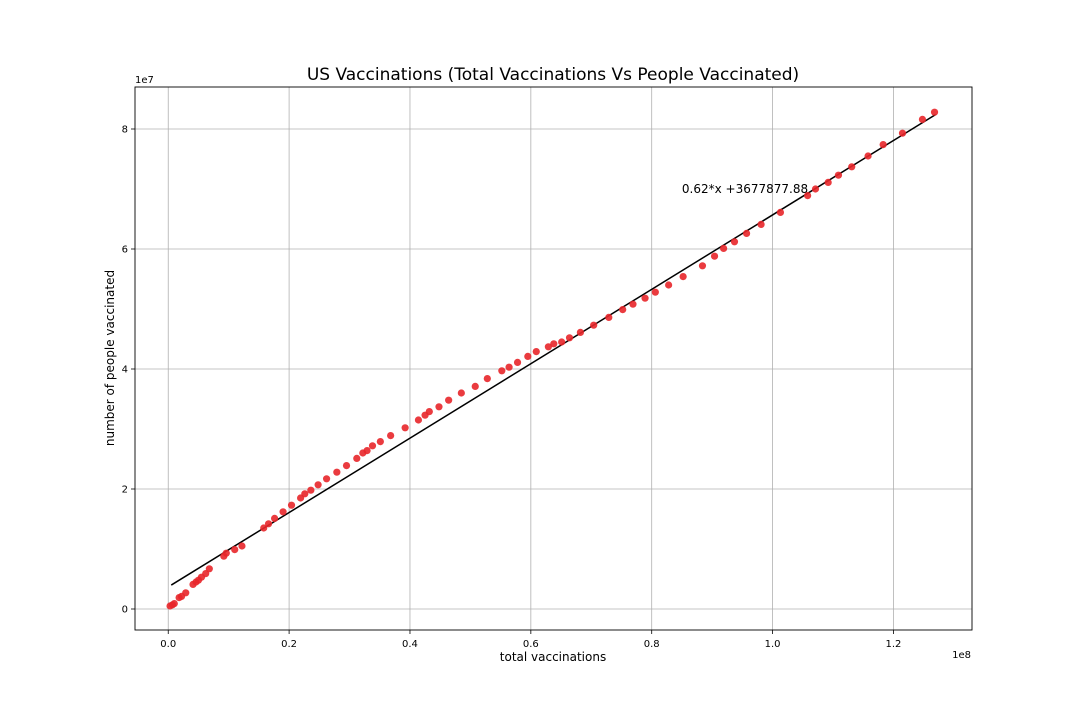 The width and height of the screenshot is (1080, 720). What do you see at coordinates (410, 644) in the screenshot?
I see `x-tick-label: 0.4` at bounding box center [410, 644].